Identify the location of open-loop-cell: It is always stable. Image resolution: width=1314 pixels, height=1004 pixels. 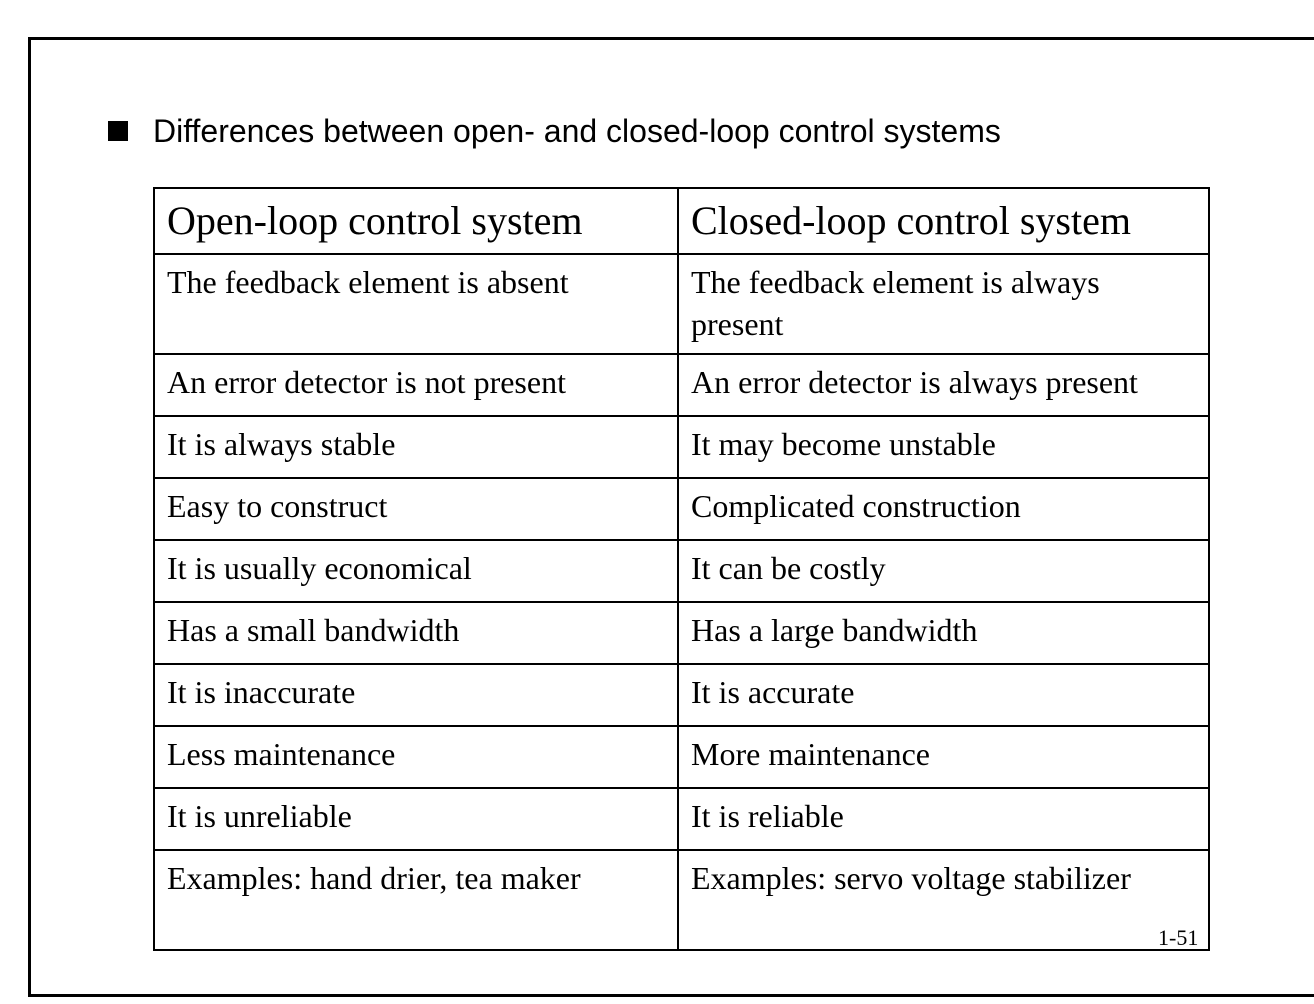
(416, 447).